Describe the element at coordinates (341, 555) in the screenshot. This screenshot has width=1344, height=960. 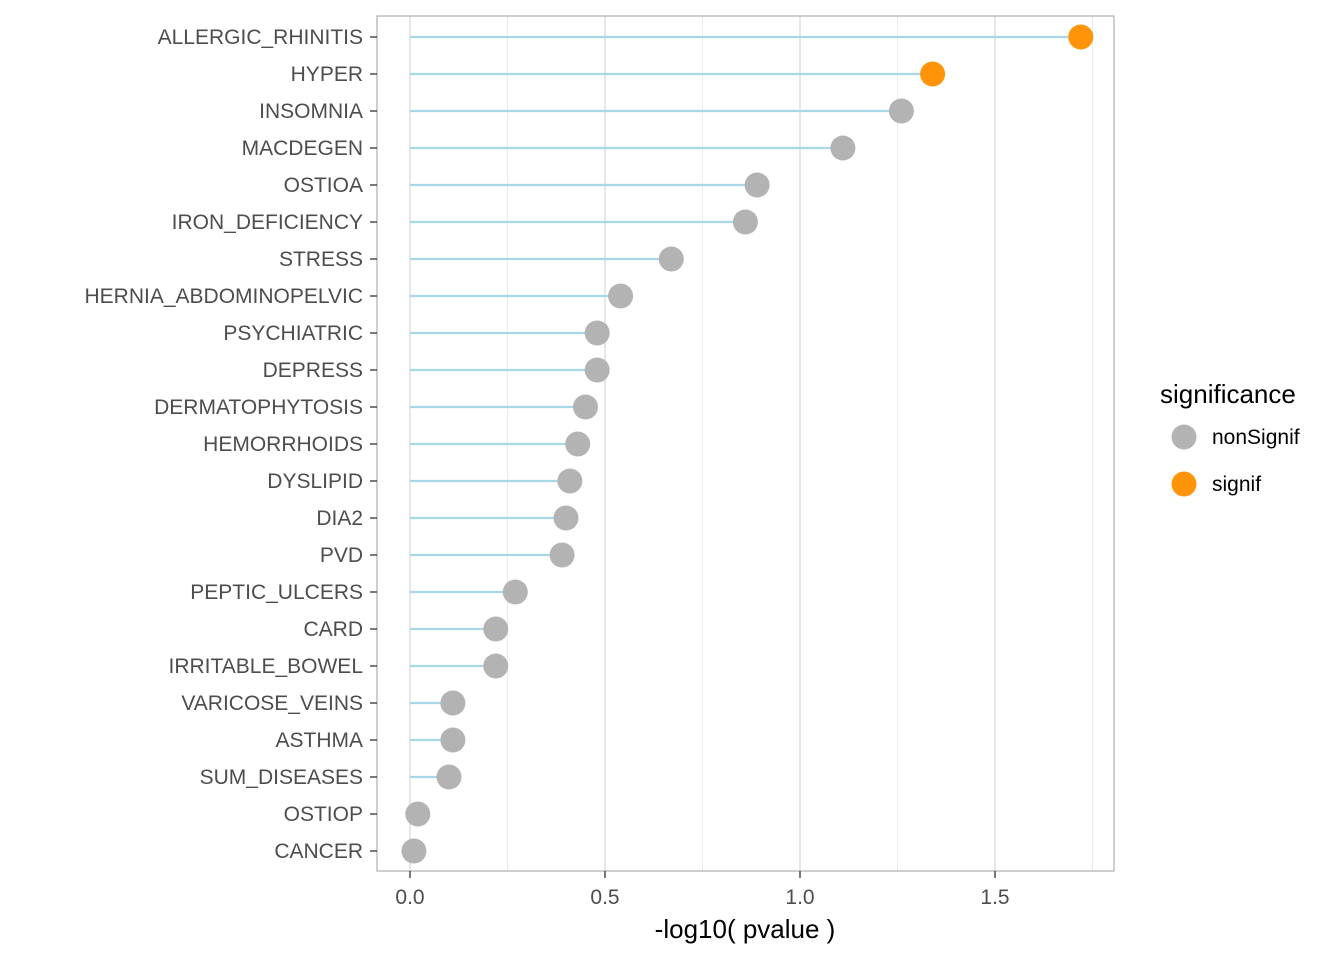
I see `y-tick-label: PVD` at that location.